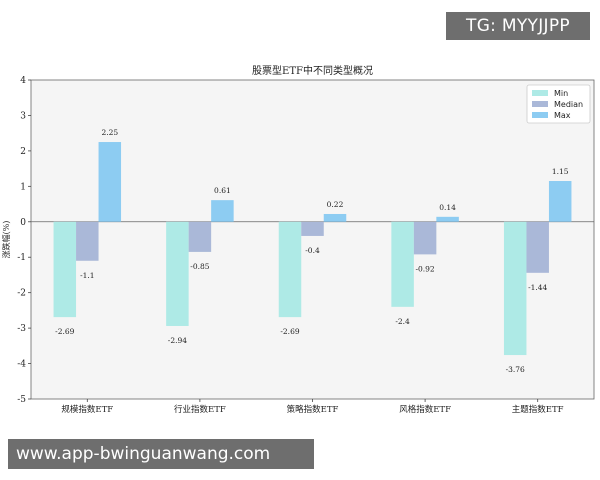 The height and width of the screenshot is (480, 600). I want to click on y-tick-label: 0, so click(23, 223).